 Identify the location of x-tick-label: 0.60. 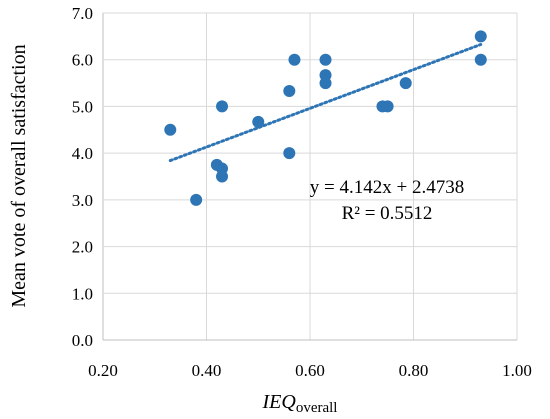
(310, 370).